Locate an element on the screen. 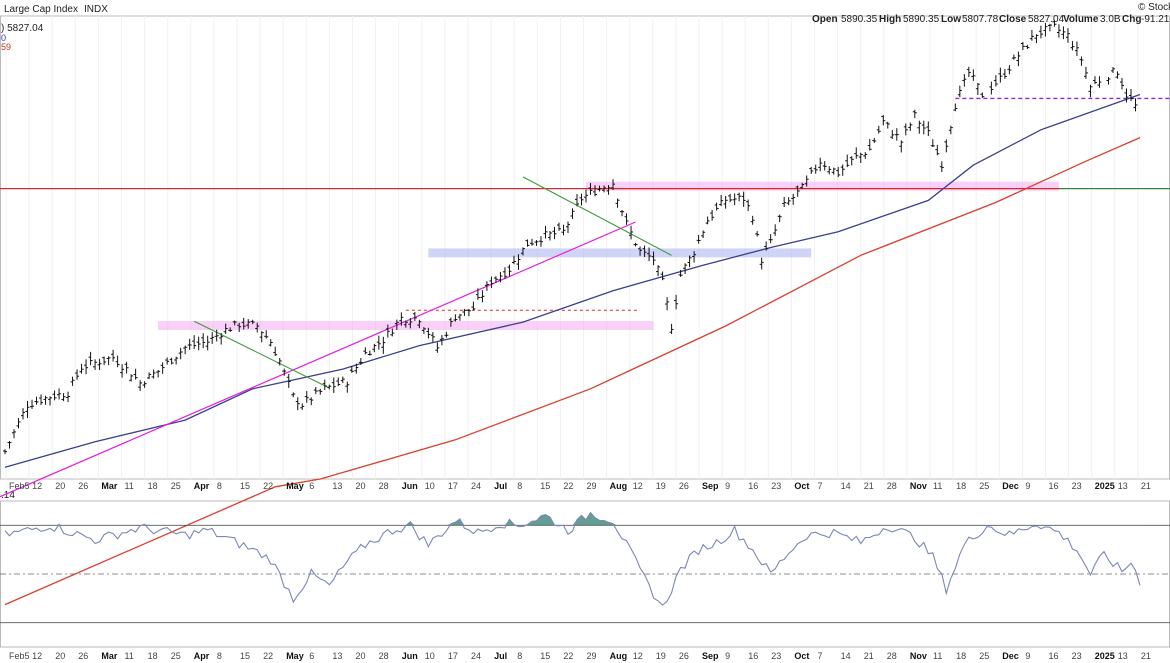  legend-ma-long: 59 is located at coordinates (6, 47).